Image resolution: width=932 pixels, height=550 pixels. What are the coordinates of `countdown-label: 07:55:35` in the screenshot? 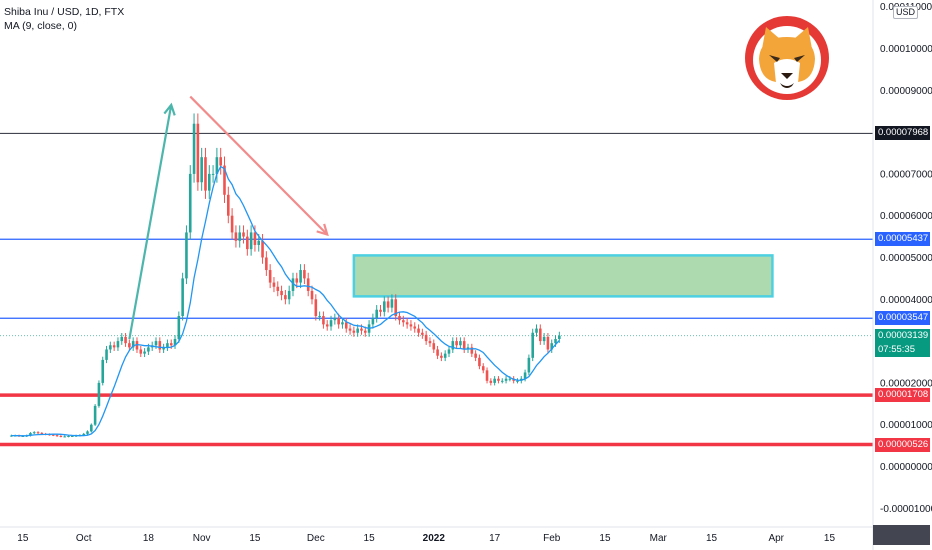 It's located at (902, 349).